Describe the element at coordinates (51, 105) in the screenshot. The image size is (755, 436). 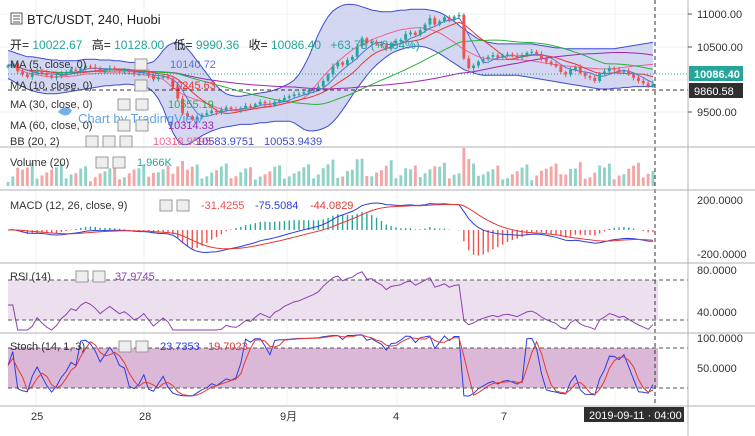
I see `ma30-label: MA (30, close, 0)` at that location.